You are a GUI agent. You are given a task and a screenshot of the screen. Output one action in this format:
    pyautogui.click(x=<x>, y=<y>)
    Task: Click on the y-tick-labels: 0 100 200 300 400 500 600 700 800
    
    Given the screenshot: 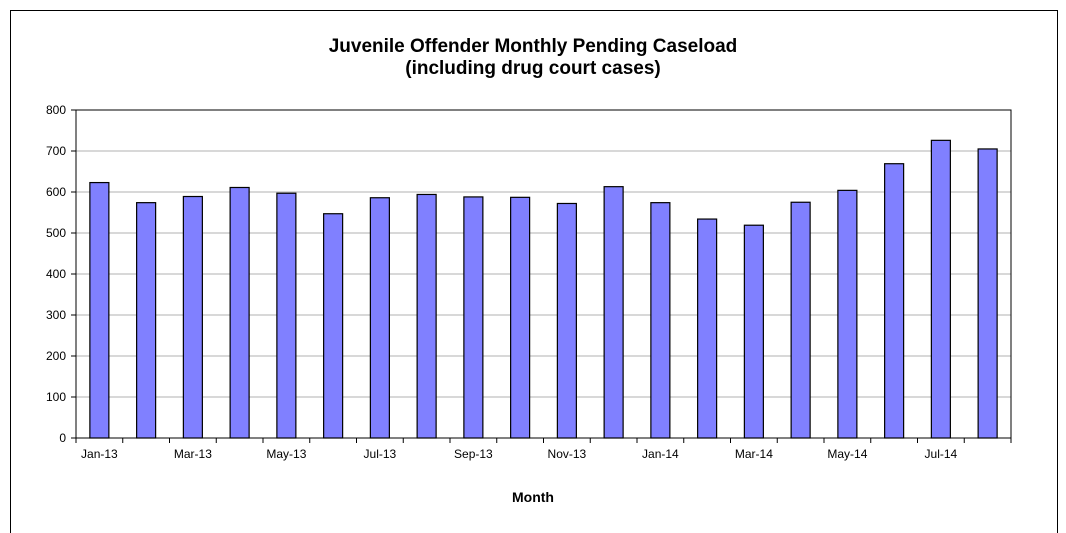 What is the action you would take?
    pyautogui.click(x=56, y=274)
    